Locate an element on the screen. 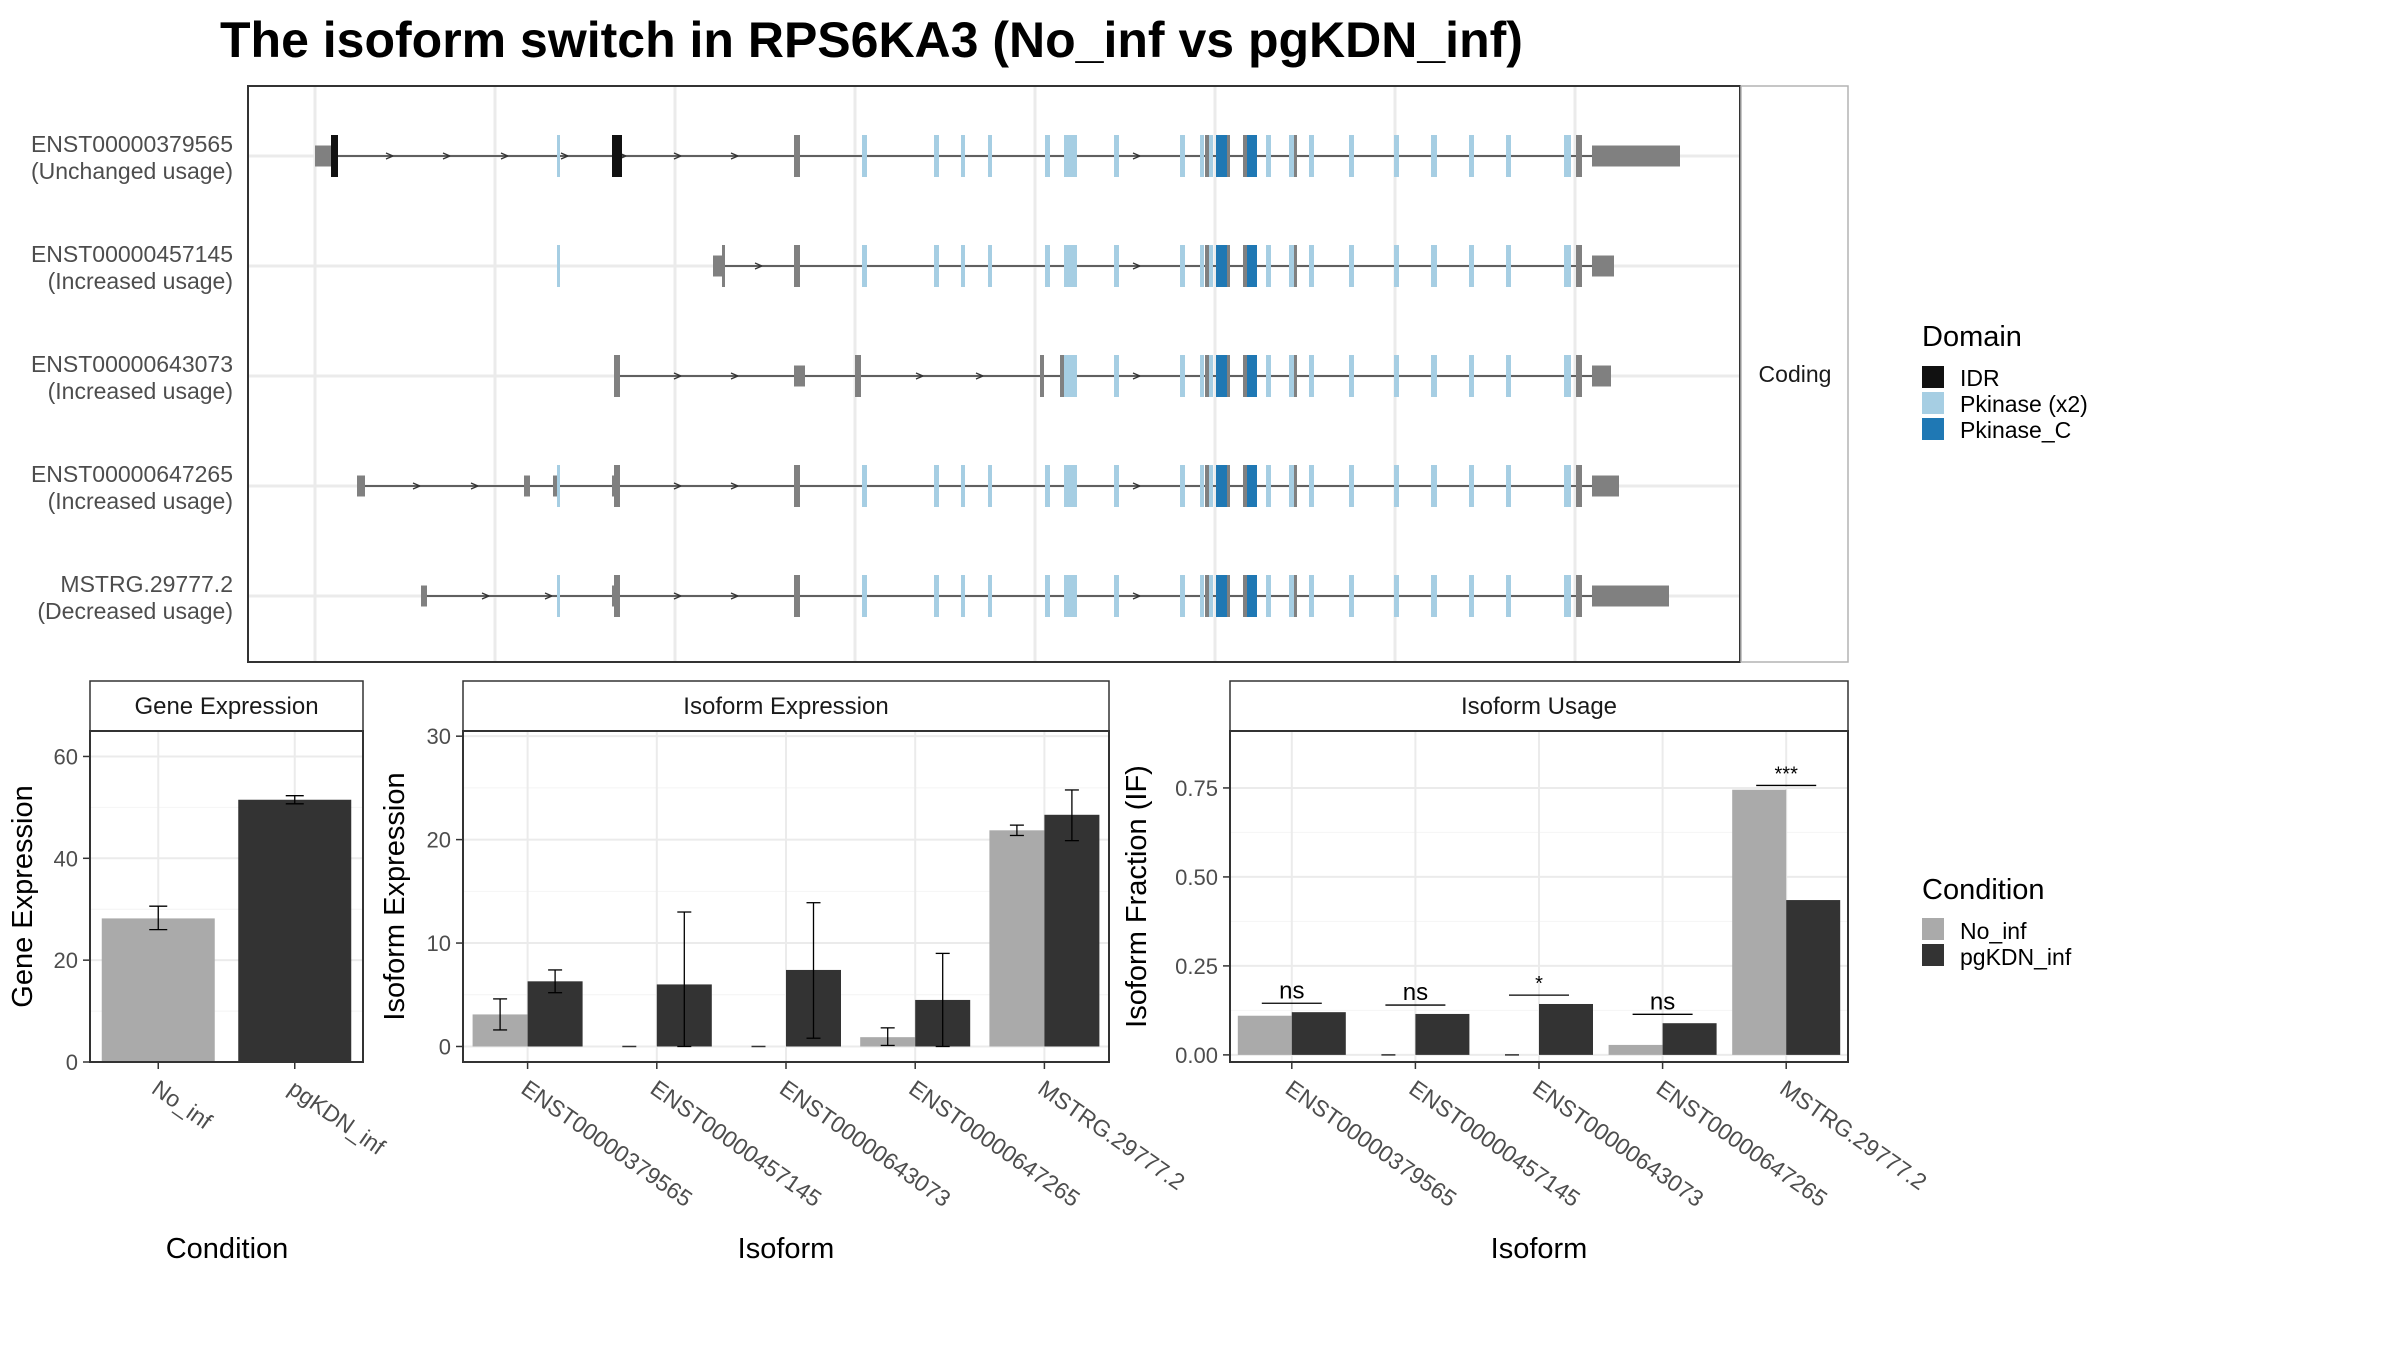 The height and width of the screenshot is (1350, 2400). legend-swatch-no-inf is located at coordinates (1933, 929).